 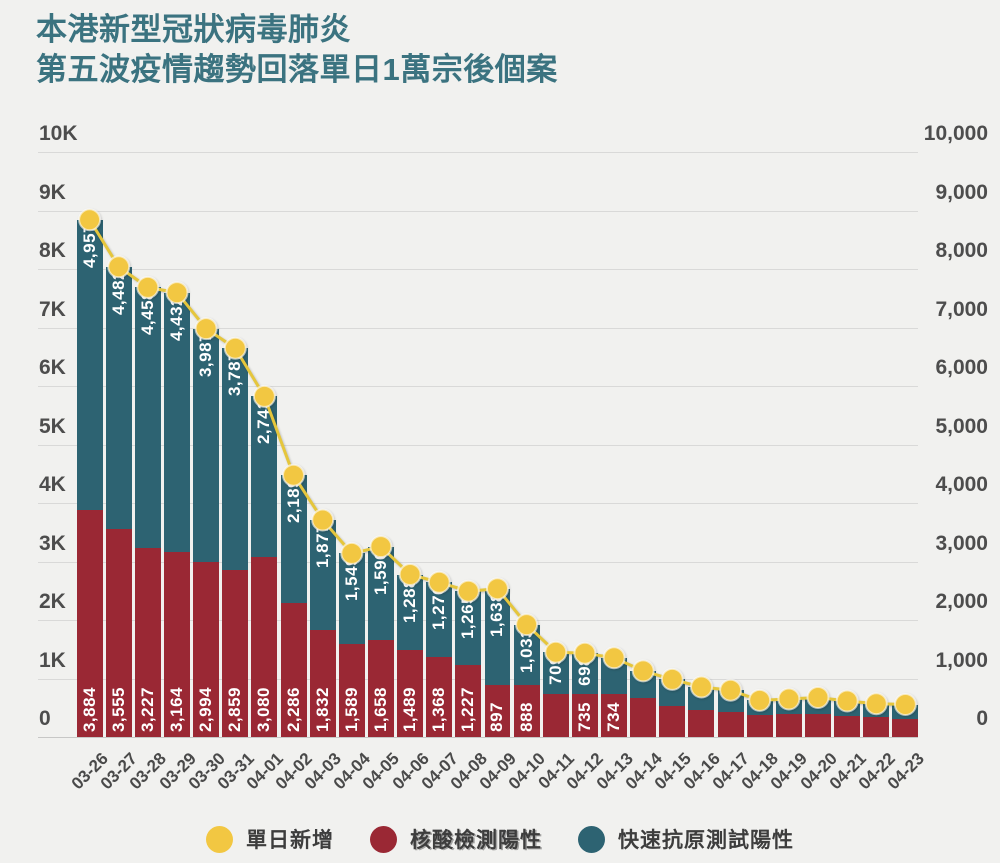 I want to click on bar-segment-rat: 1,265, so click(x=468, y=628).